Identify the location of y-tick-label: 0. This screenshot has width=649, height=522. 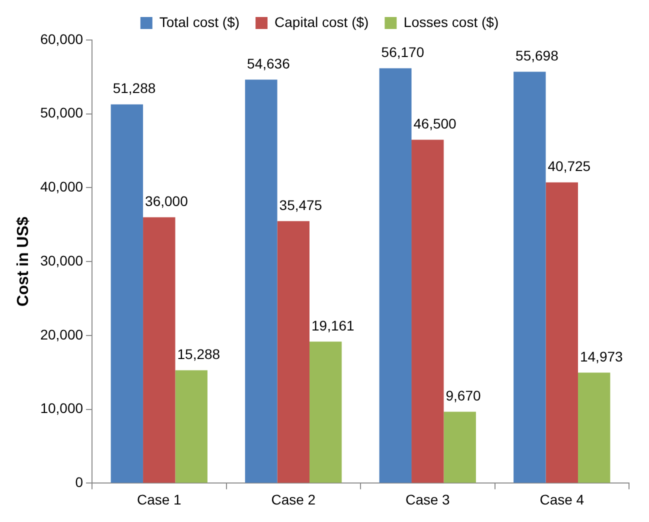
(79, 482).